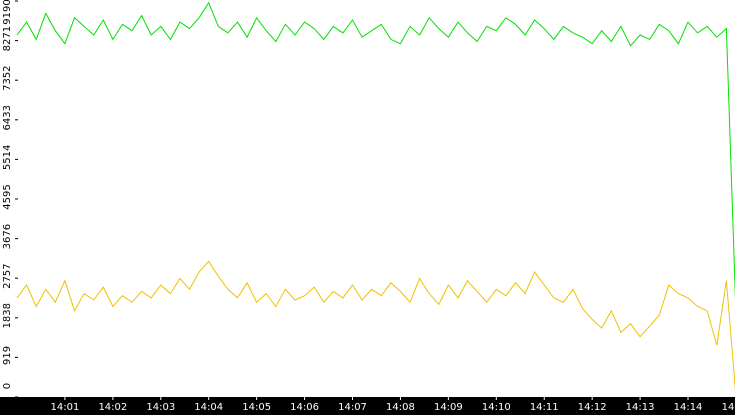  I want to click on y-tick-label: 1838, so click(7, 315).